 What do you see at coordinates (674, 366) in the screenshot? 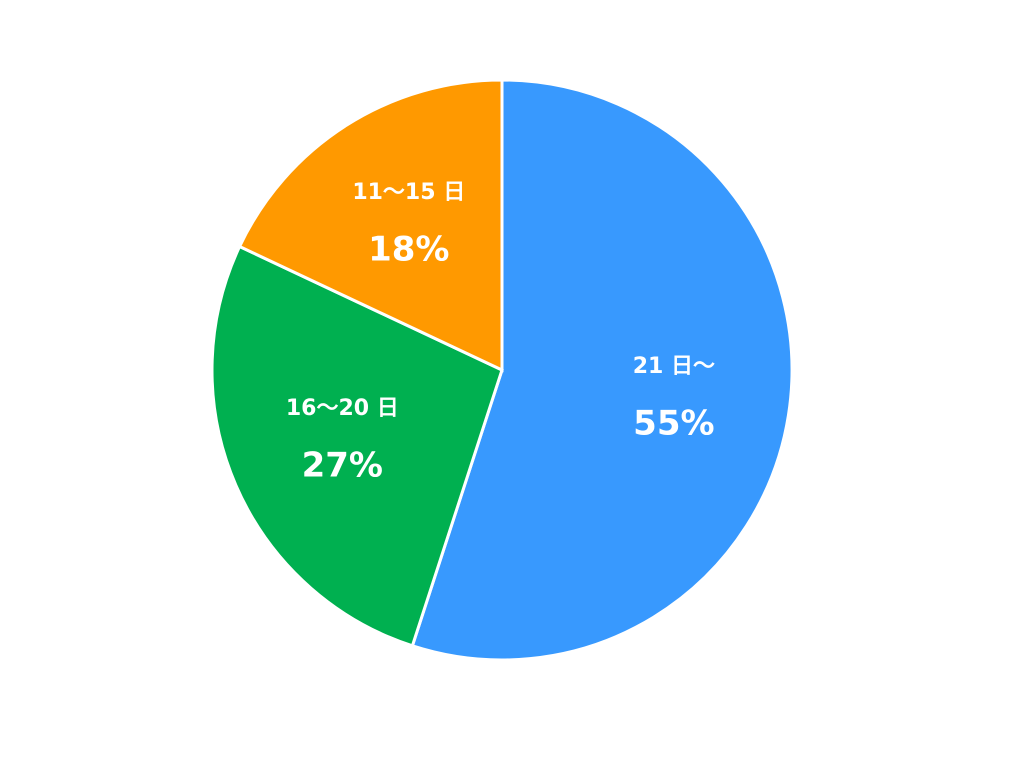
I see `slice-label: 21 日～` at bounding box center [674, 366].